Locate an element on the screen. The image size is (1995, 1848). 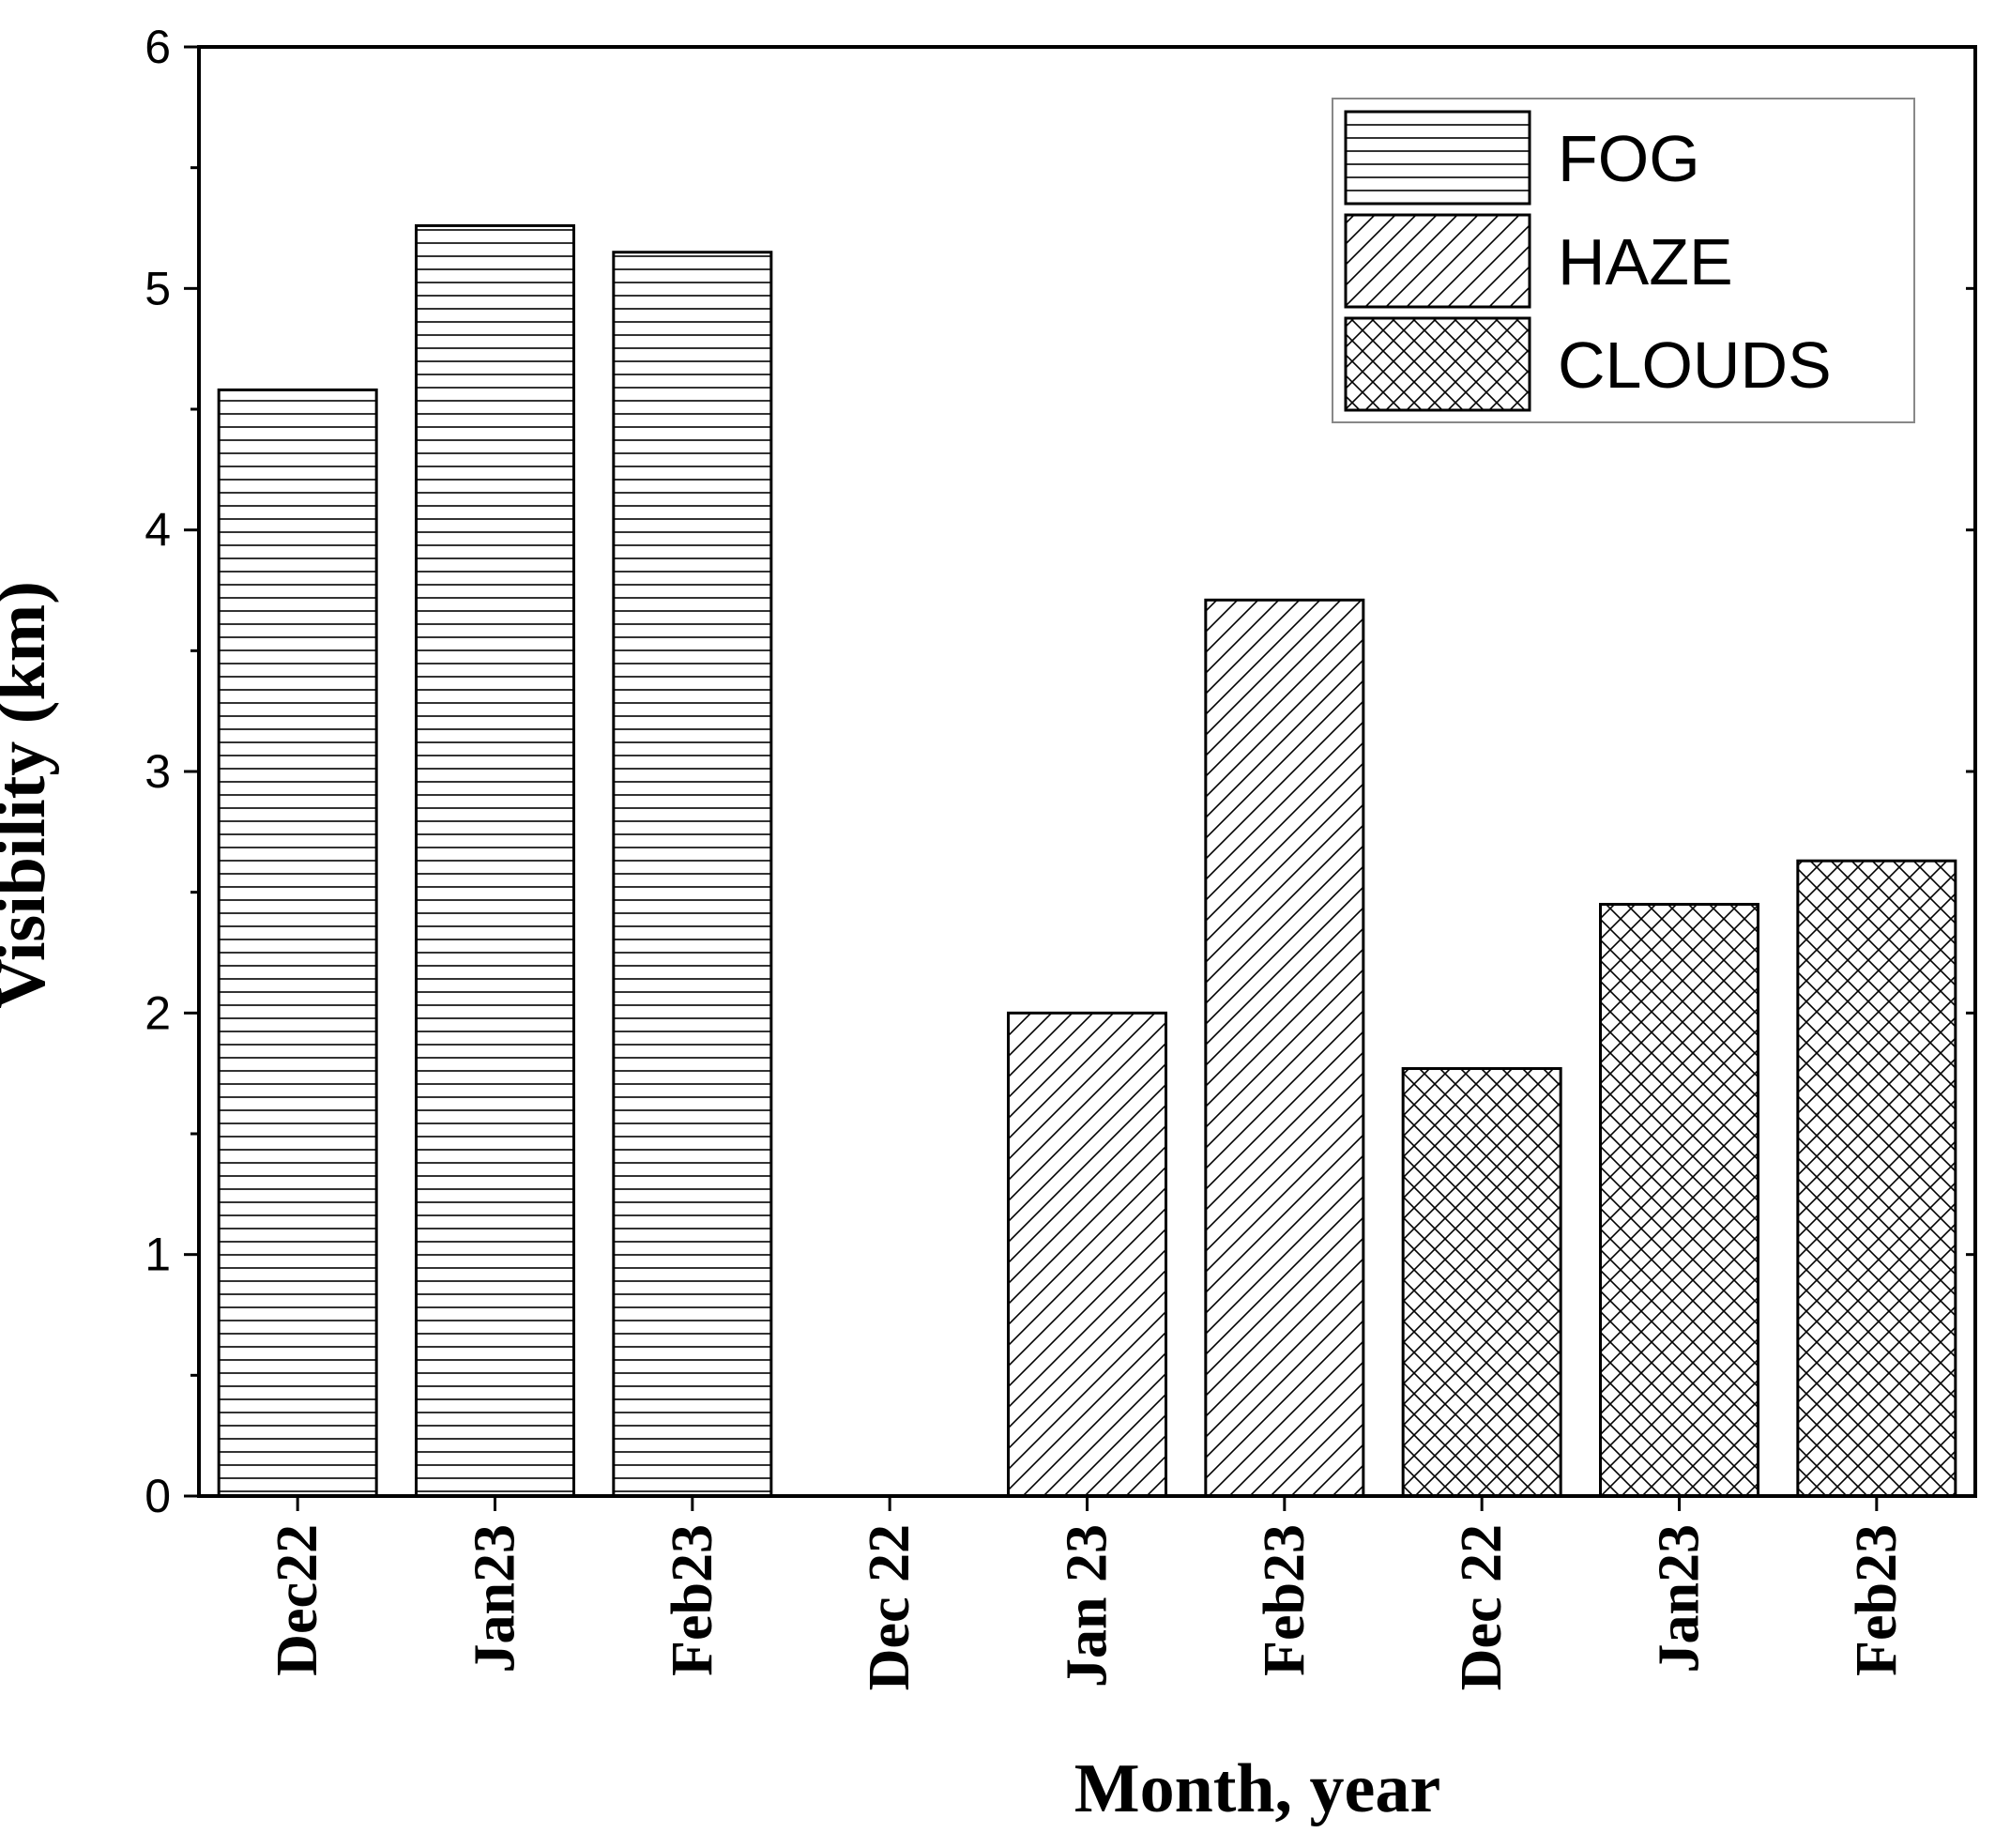
x-tick-label: Dec22 is located at coordinates (297, 1600).